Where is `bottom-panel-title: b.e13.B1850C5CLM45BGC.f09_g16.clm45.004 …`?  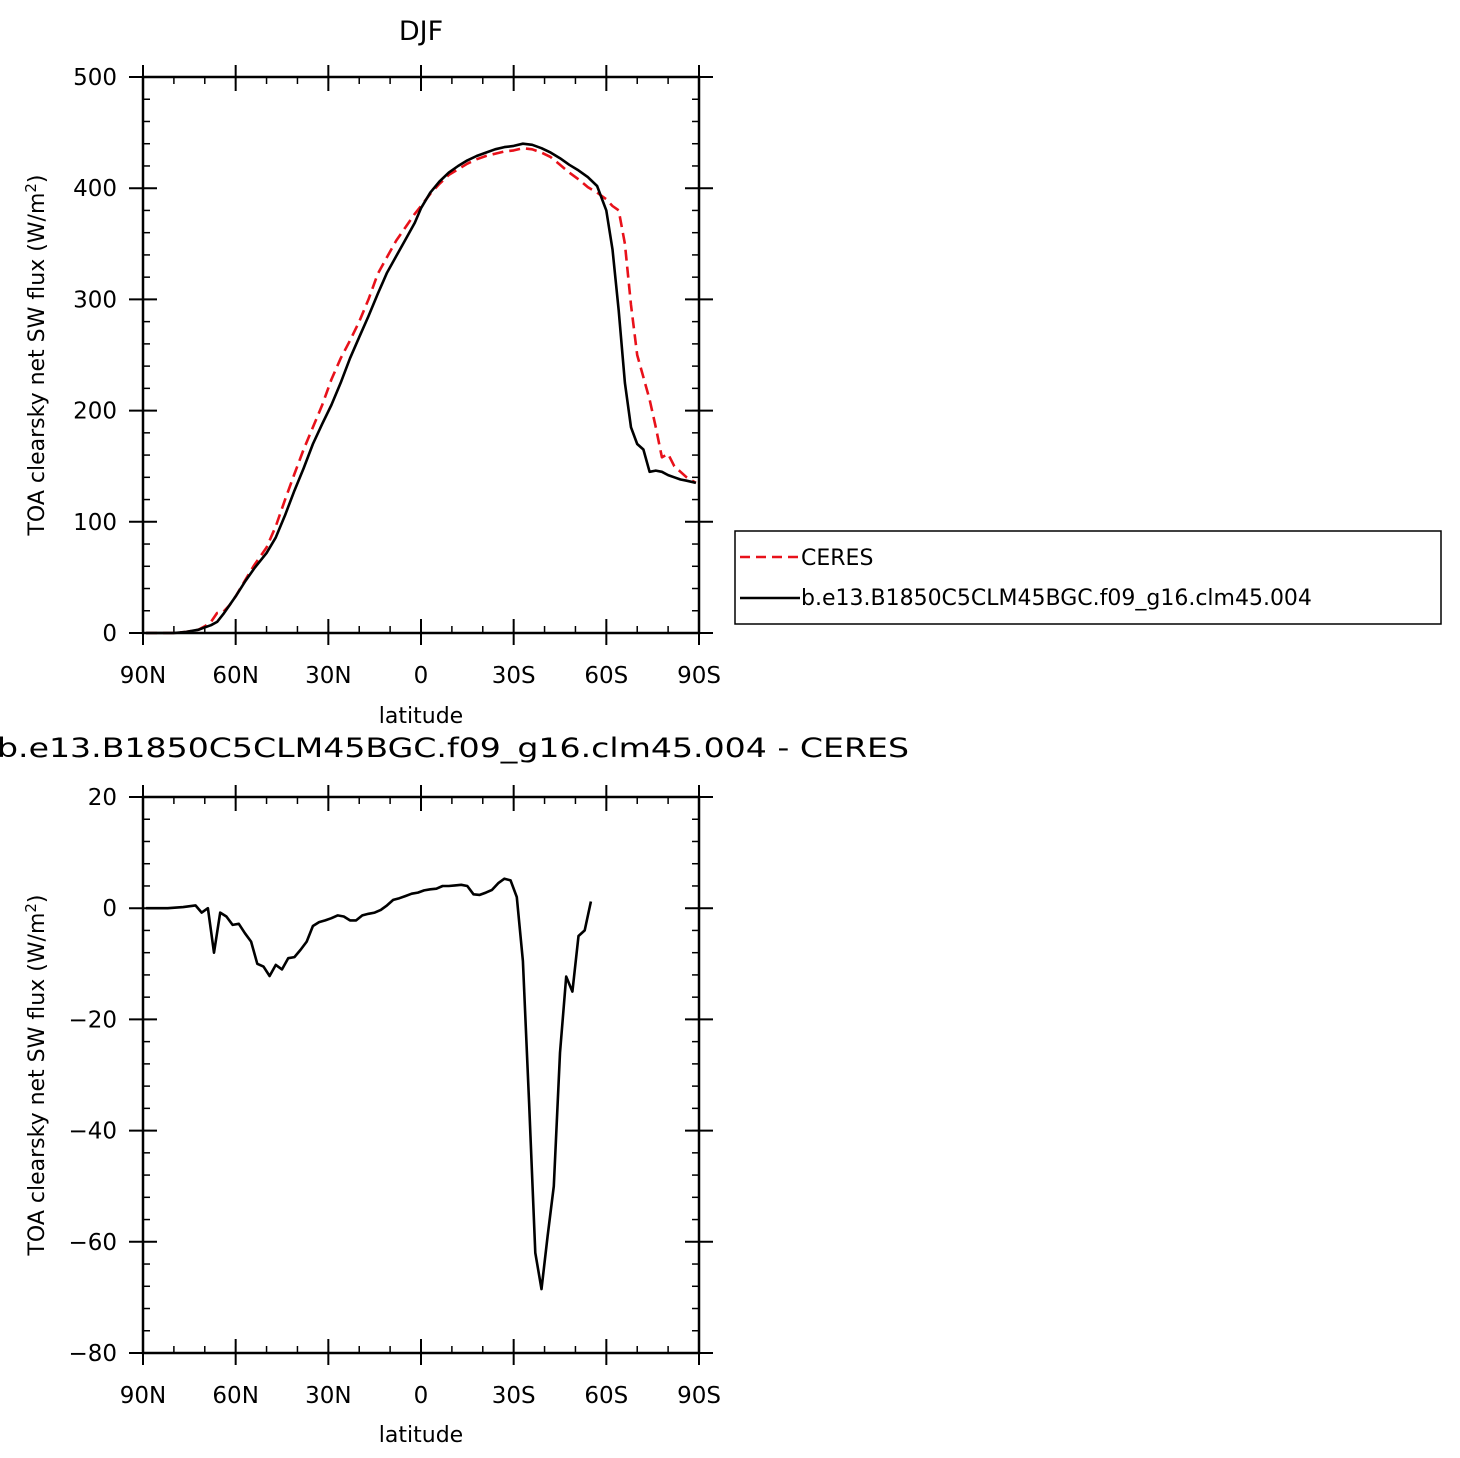
bottom-panel-title: b.e13.B1850C5CLM45BGC.f09_g16.clm45.004 … is located at coordinates (454, 748).